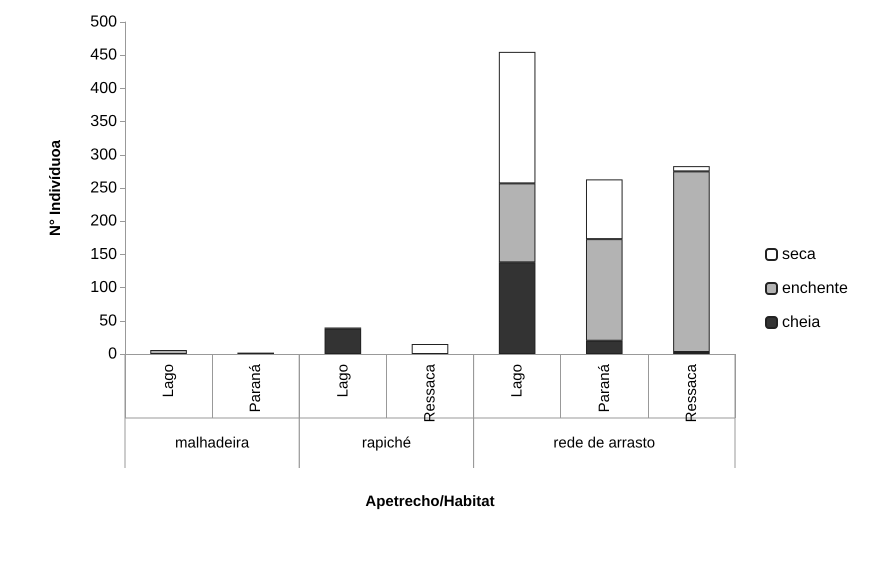  I want to click on y-tick-label: 400, so click(104, 88).